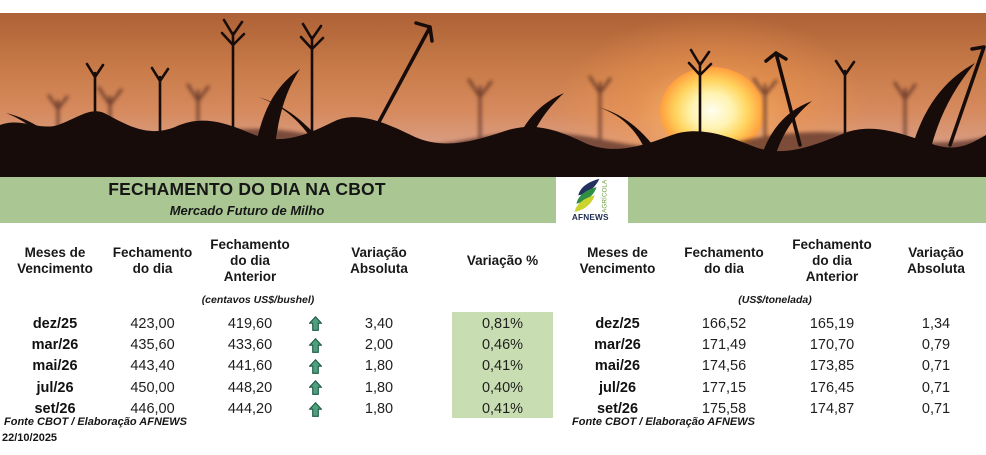 Image resolution: width=986 pixels, height=455 pixels. I want to click on close-cell: 171,49, so click(724, 345).